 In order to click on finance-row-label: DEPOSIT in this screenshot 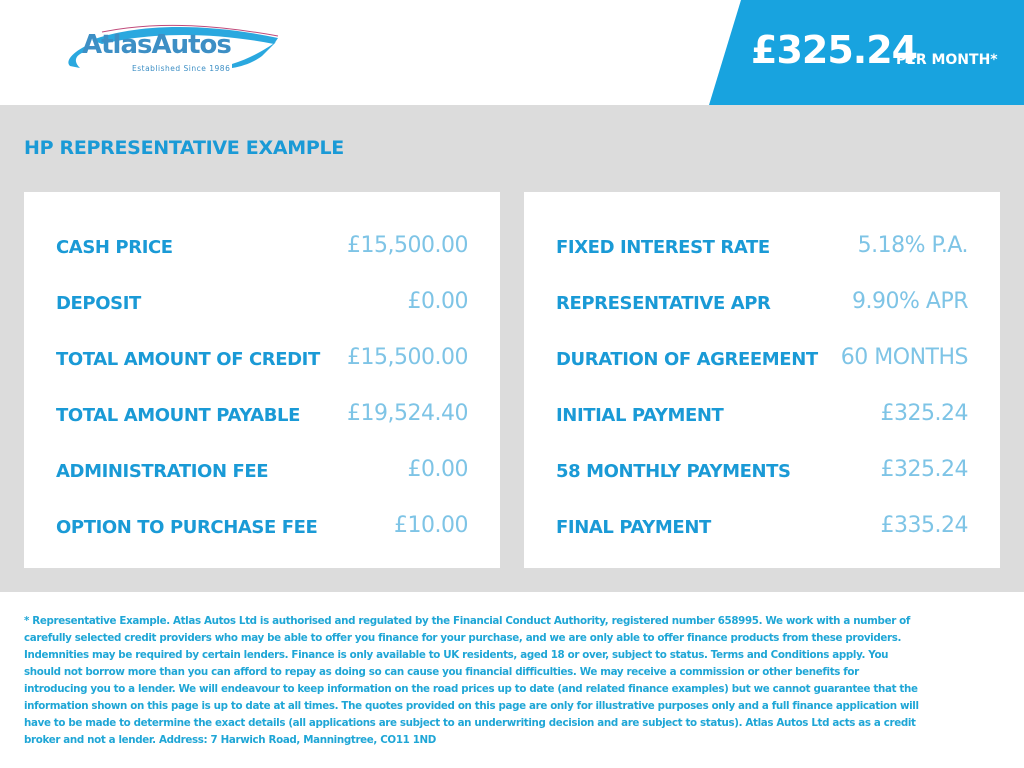, I will do `click(98, 303)`.